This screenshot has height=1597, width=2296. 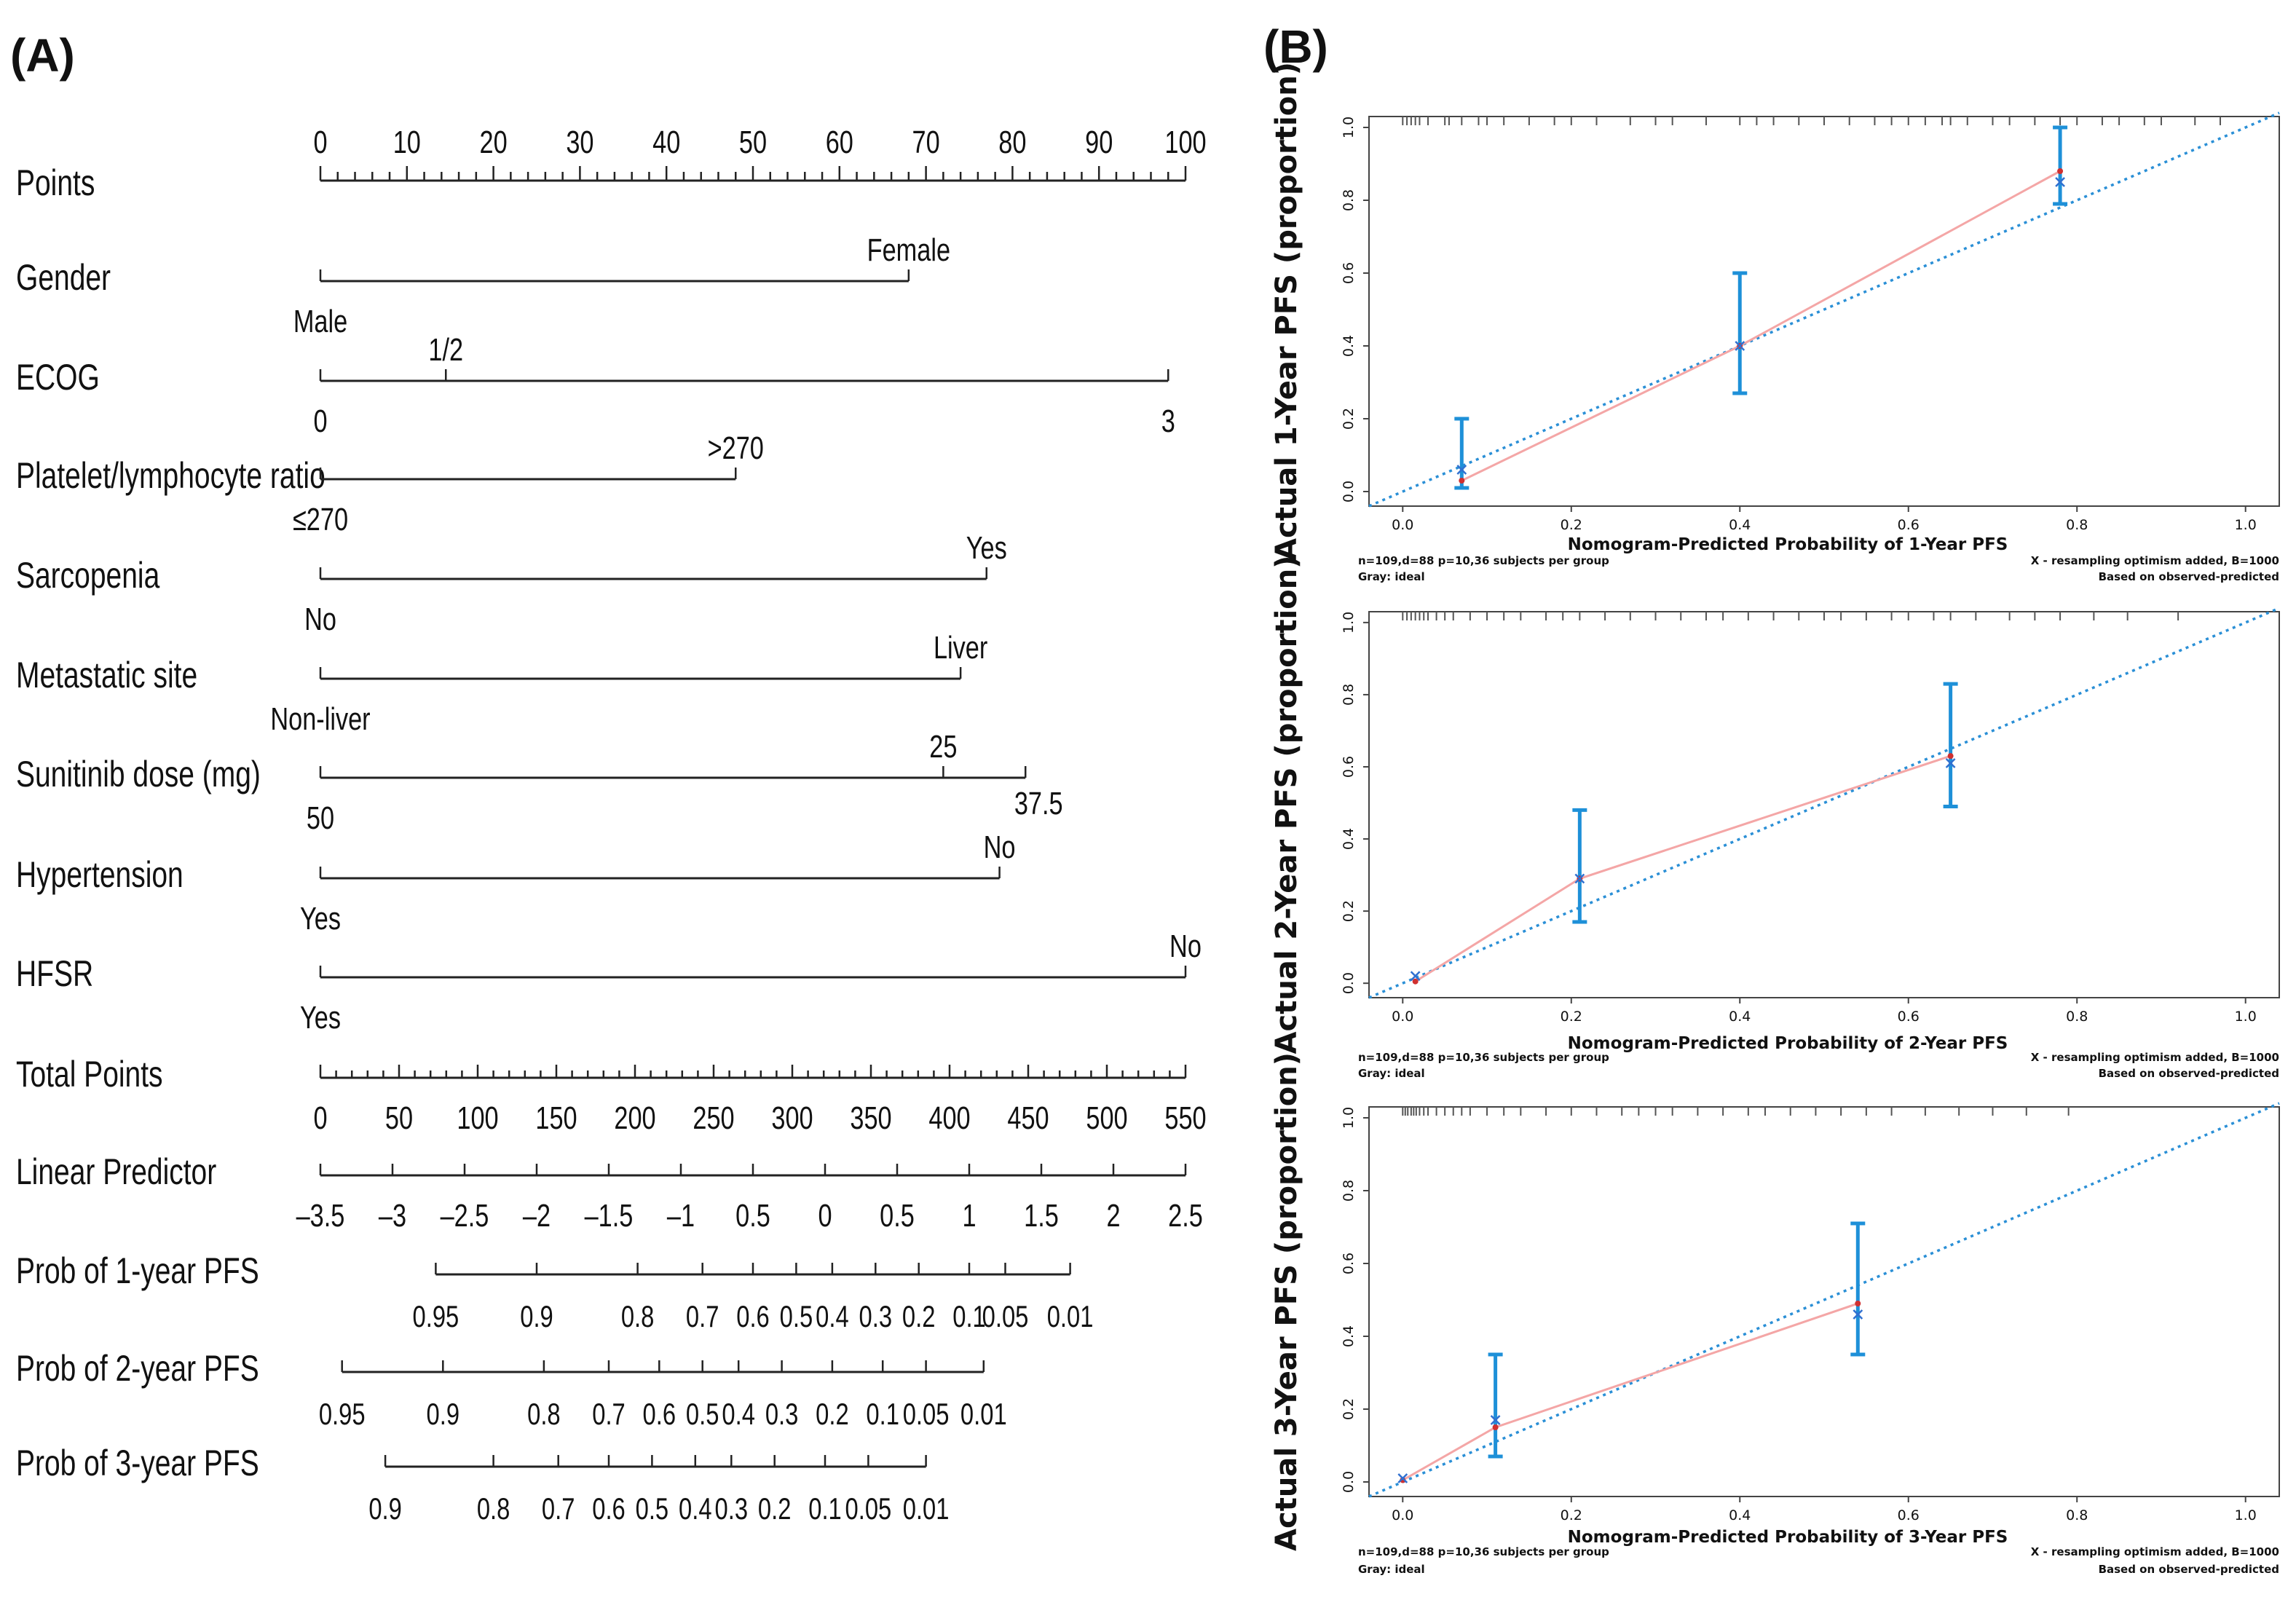 What do you see at coordinates (666, 142) in the screenshot?
I see `points-tick-label: 40` at bounding box center [666, 142].